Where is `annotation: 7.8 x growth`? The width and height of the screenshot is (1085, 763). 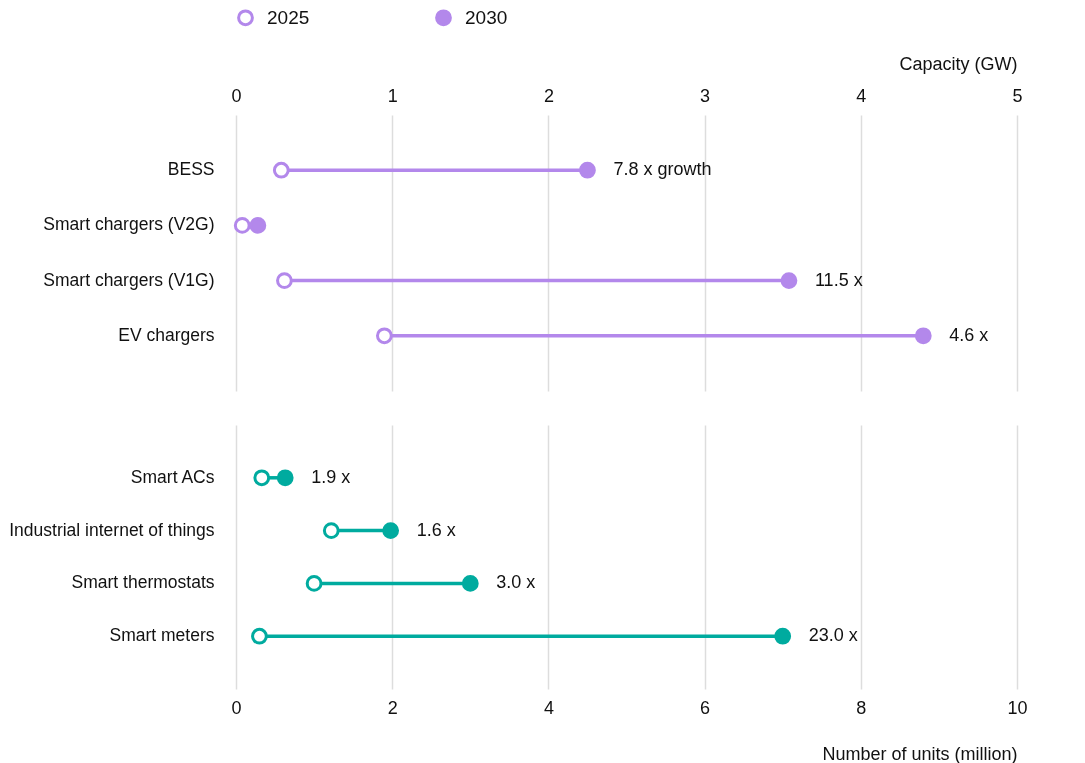 annotation: 7.8 x growth is located at coordinates (662, 169).